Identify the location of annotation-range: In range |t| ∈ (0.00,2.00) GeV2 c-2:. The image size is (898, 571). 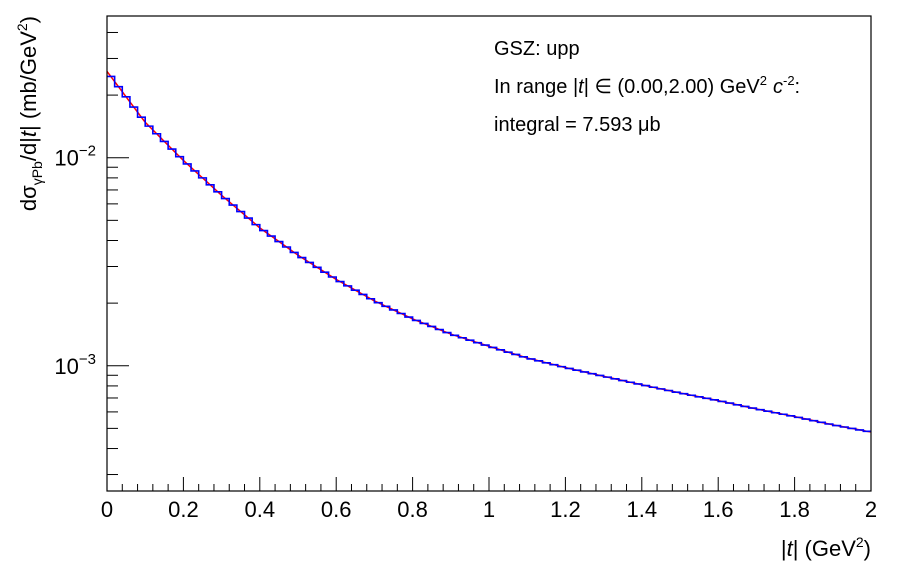
(647, 85).